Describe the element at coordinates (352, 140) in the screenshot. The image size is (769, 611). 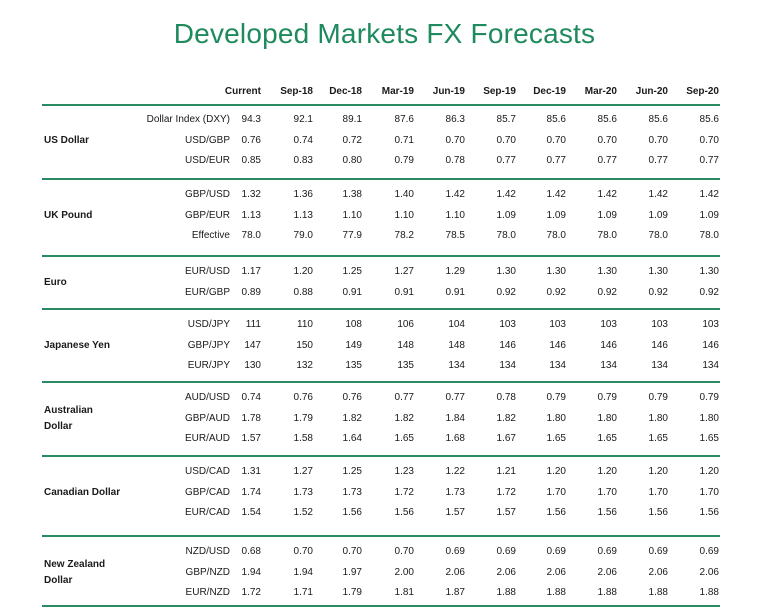
I see `table-cell: 0.72` at that location.